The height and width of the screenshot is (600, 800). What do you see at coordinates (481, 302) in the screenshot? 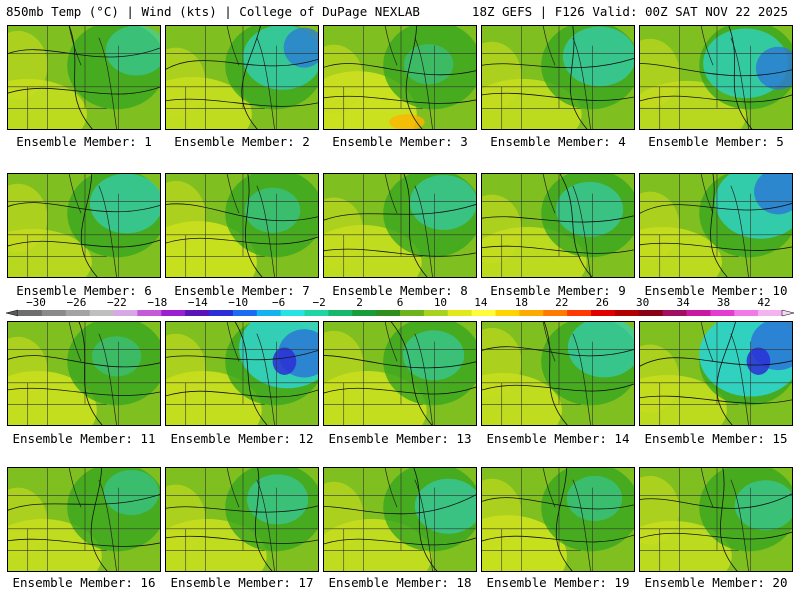
I see `colorbar-tick-label: 14` at bounding box center [481, 302].